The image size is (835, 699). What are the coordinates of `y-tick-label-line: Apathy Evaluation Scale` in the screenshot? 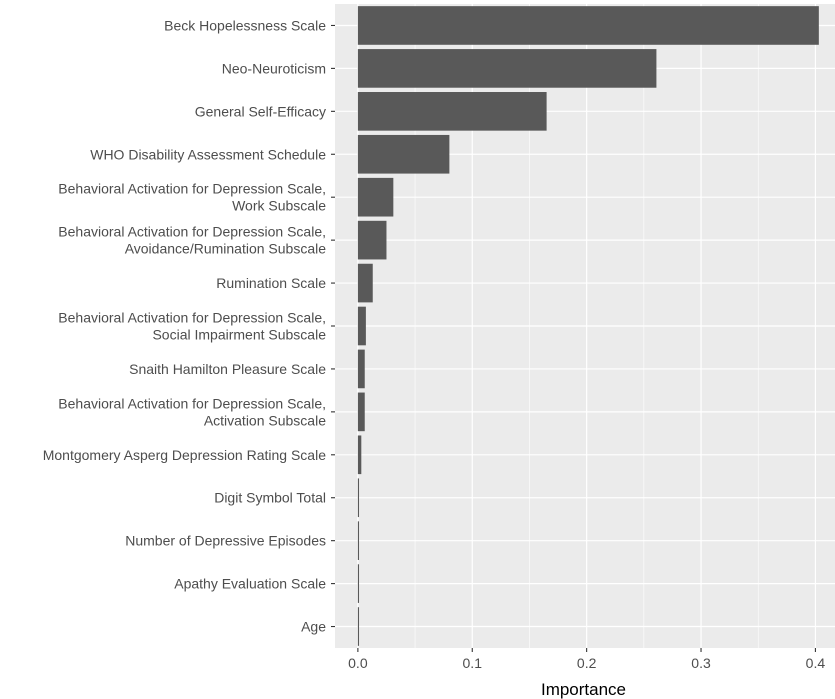 It's located at (250, 584).